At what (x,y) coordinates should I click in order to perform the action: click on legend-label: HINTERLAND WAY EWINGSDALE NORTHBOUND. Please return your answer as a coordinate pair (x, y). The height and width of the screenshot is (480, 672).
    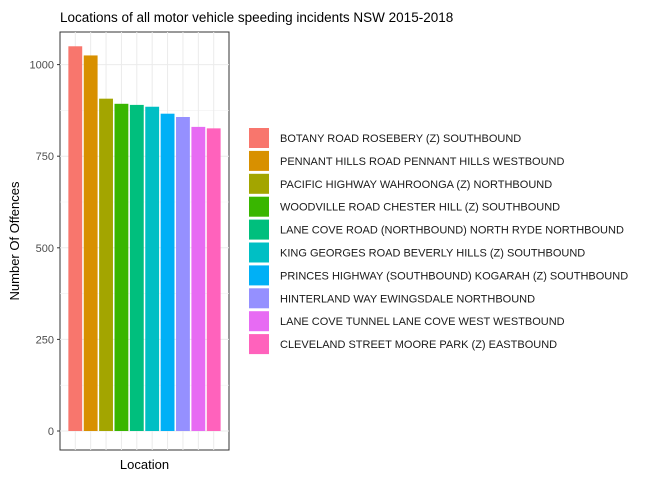
    Looking at the image, I should click on (407, 299).